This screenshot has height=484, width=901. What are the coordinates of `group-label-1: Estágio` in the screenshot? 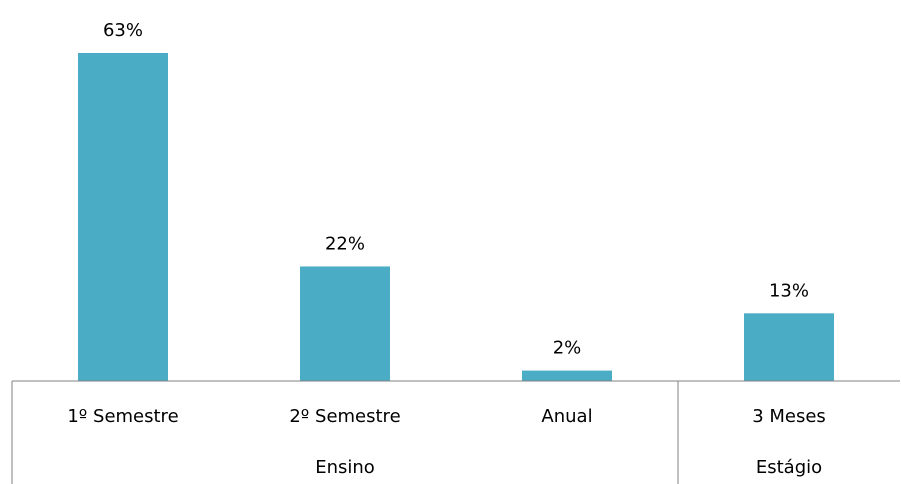 It's located at (789, 467).